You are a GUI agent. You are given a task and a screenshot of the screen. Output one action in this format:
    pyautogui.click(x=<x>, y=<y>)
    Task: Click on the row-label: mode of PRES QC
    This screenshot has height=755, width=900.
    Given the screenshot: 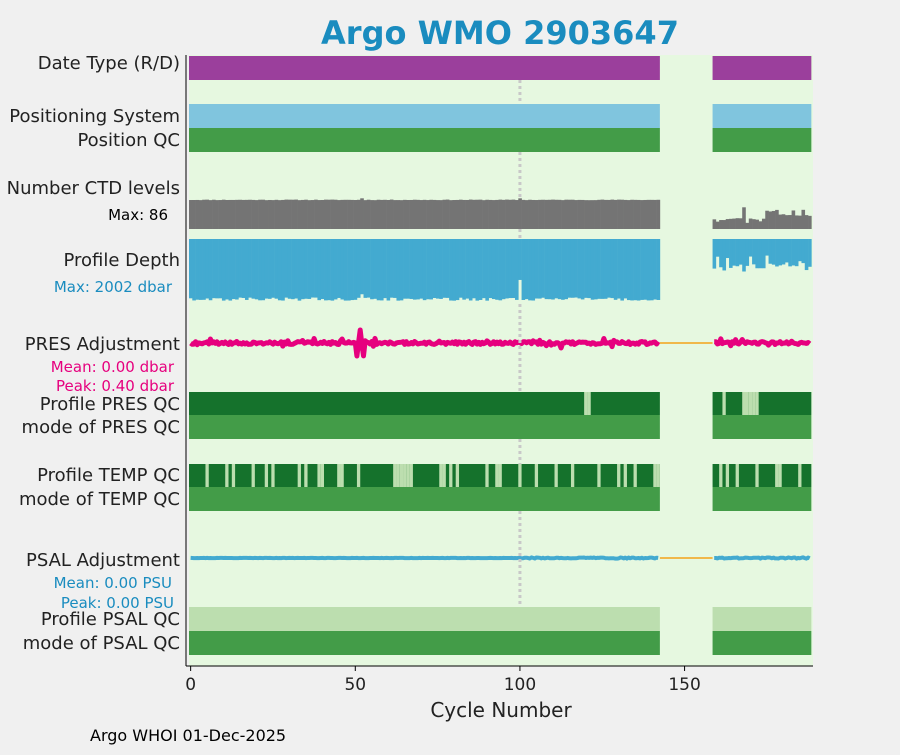 What is the action you would take?
    pyautogui.click(x=101, y=427)
    